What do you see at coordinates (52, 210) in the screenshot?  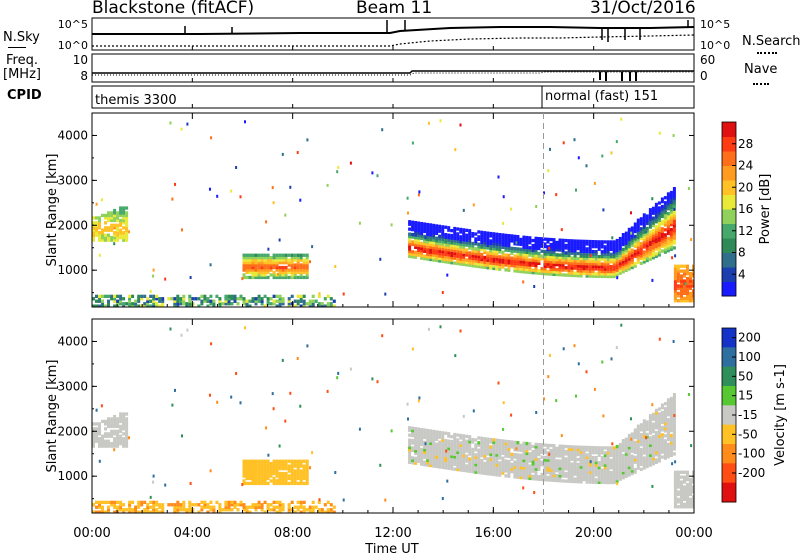 I see `y-axis-title: Slant Range [km]` at bounding box center [52, 210].